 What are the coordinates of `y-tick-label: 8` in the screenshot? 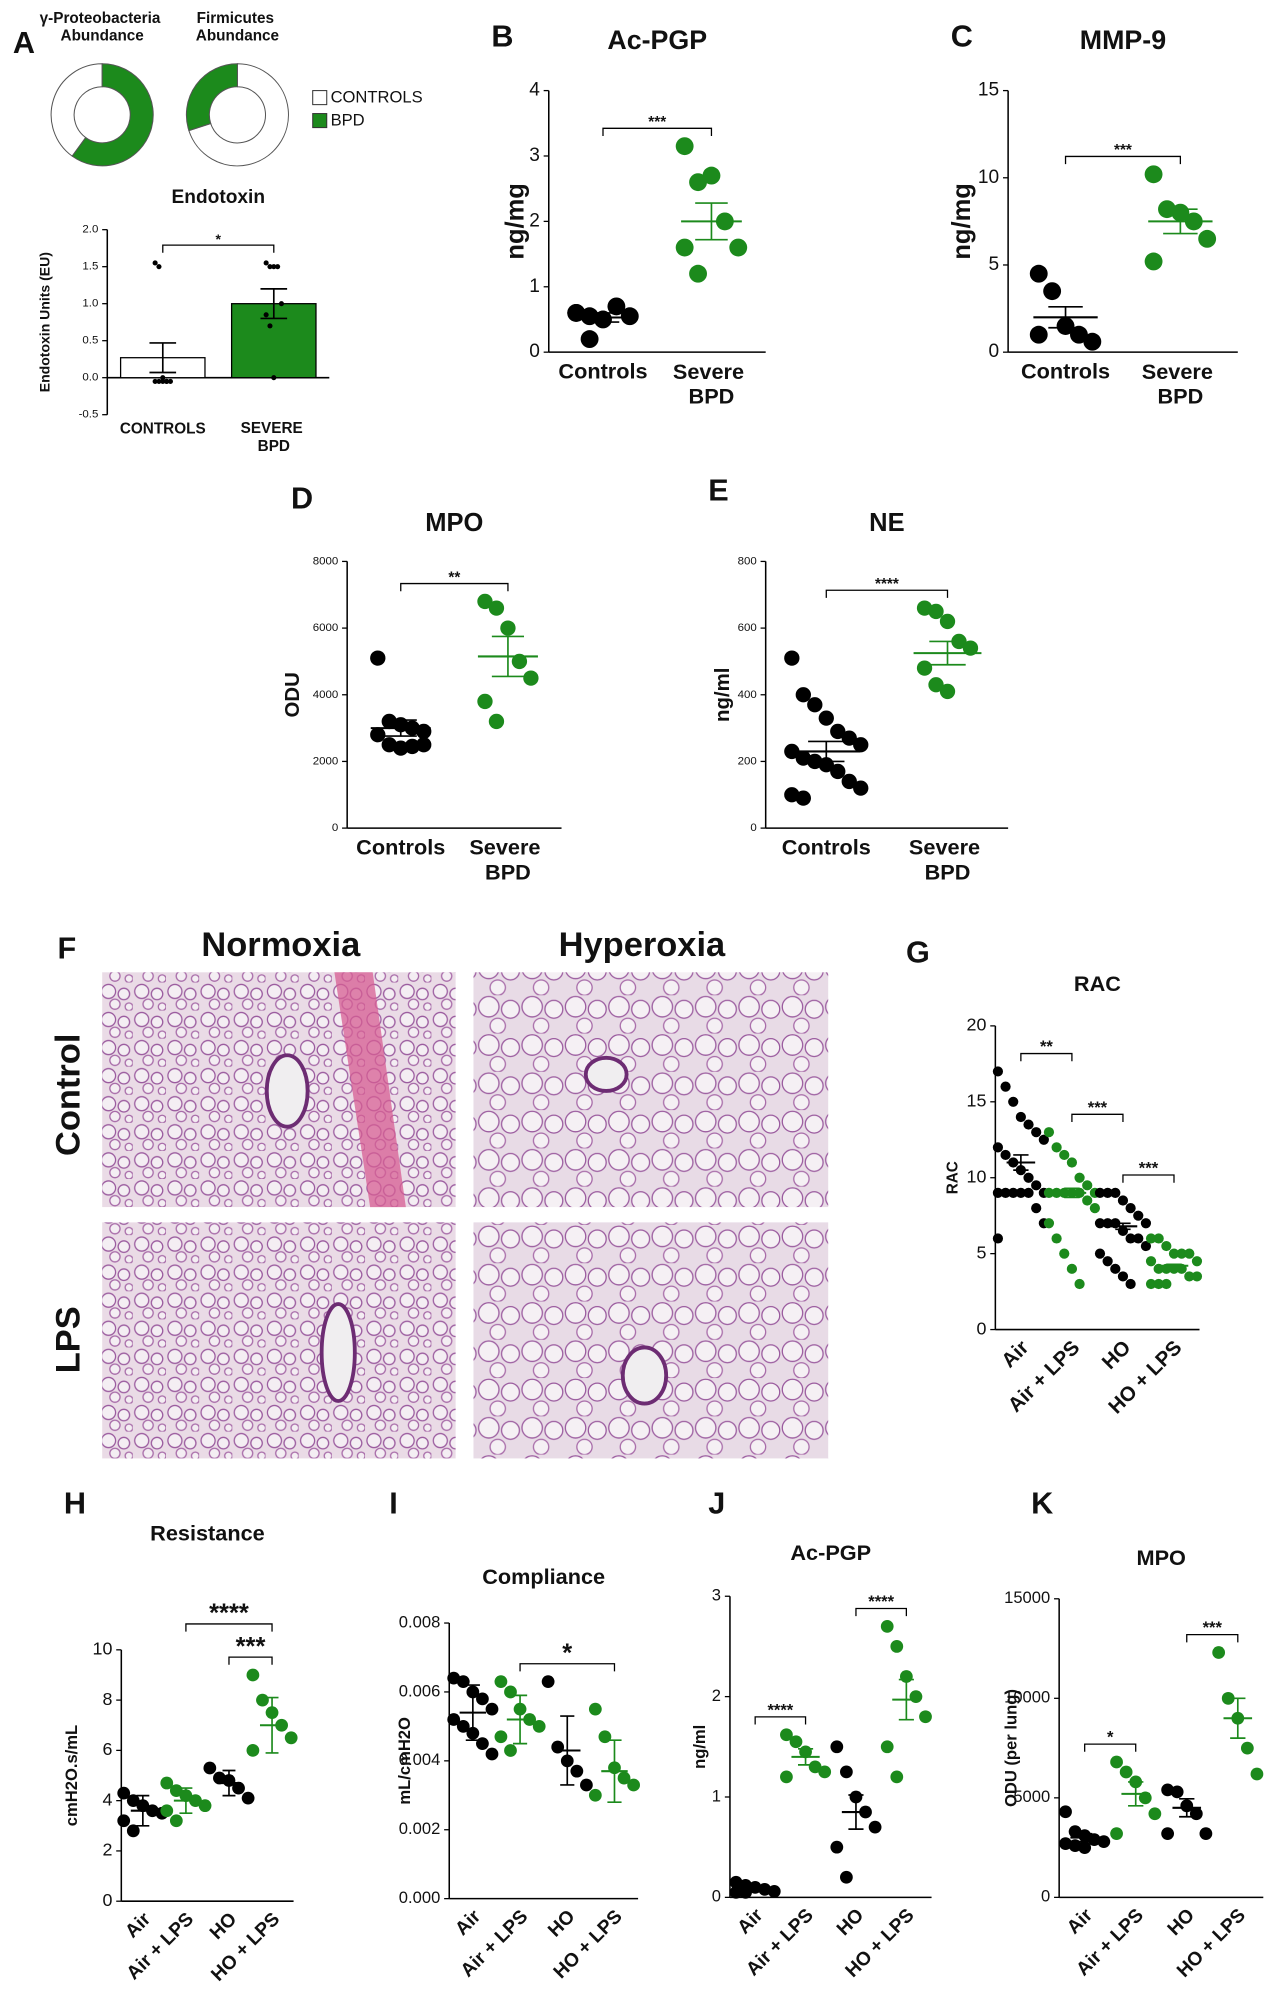 It's located at (107, 1699).